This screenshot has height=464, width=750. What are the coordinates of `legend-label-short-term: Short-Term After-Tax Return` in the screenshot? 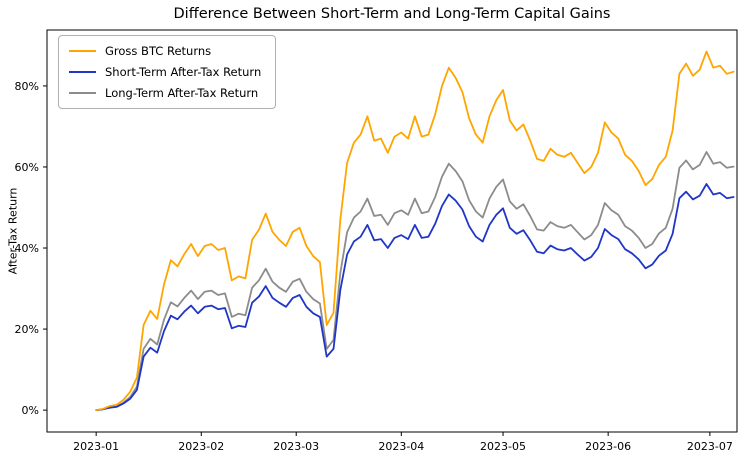 It's located at (183, 72).